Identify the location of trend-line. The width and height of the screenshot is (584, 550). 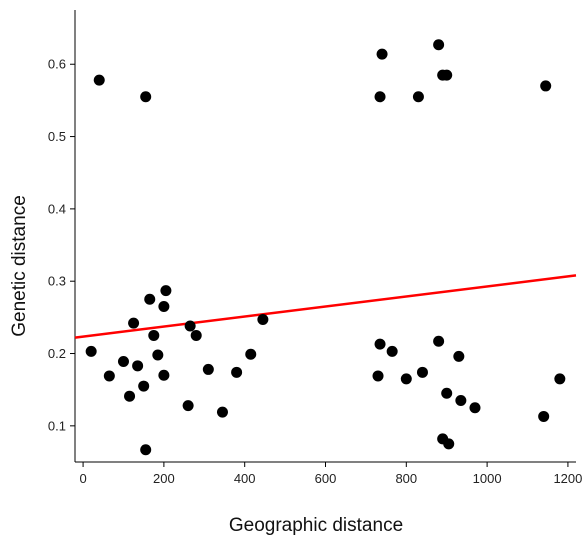
(325, 306).